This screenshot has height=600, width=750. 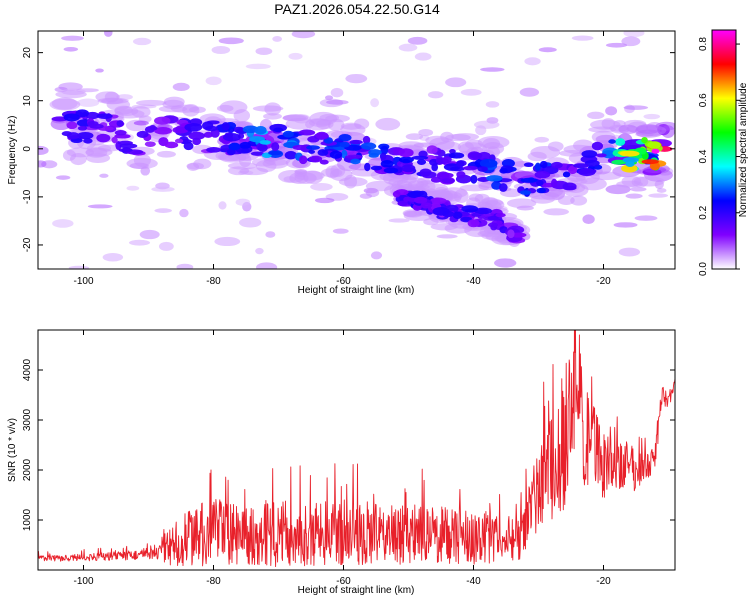 What do you see at coordinates (603, 281) in the screenshot?
I see `spectrogram-x-tick-label: -20` at bounding box center [603, 281].